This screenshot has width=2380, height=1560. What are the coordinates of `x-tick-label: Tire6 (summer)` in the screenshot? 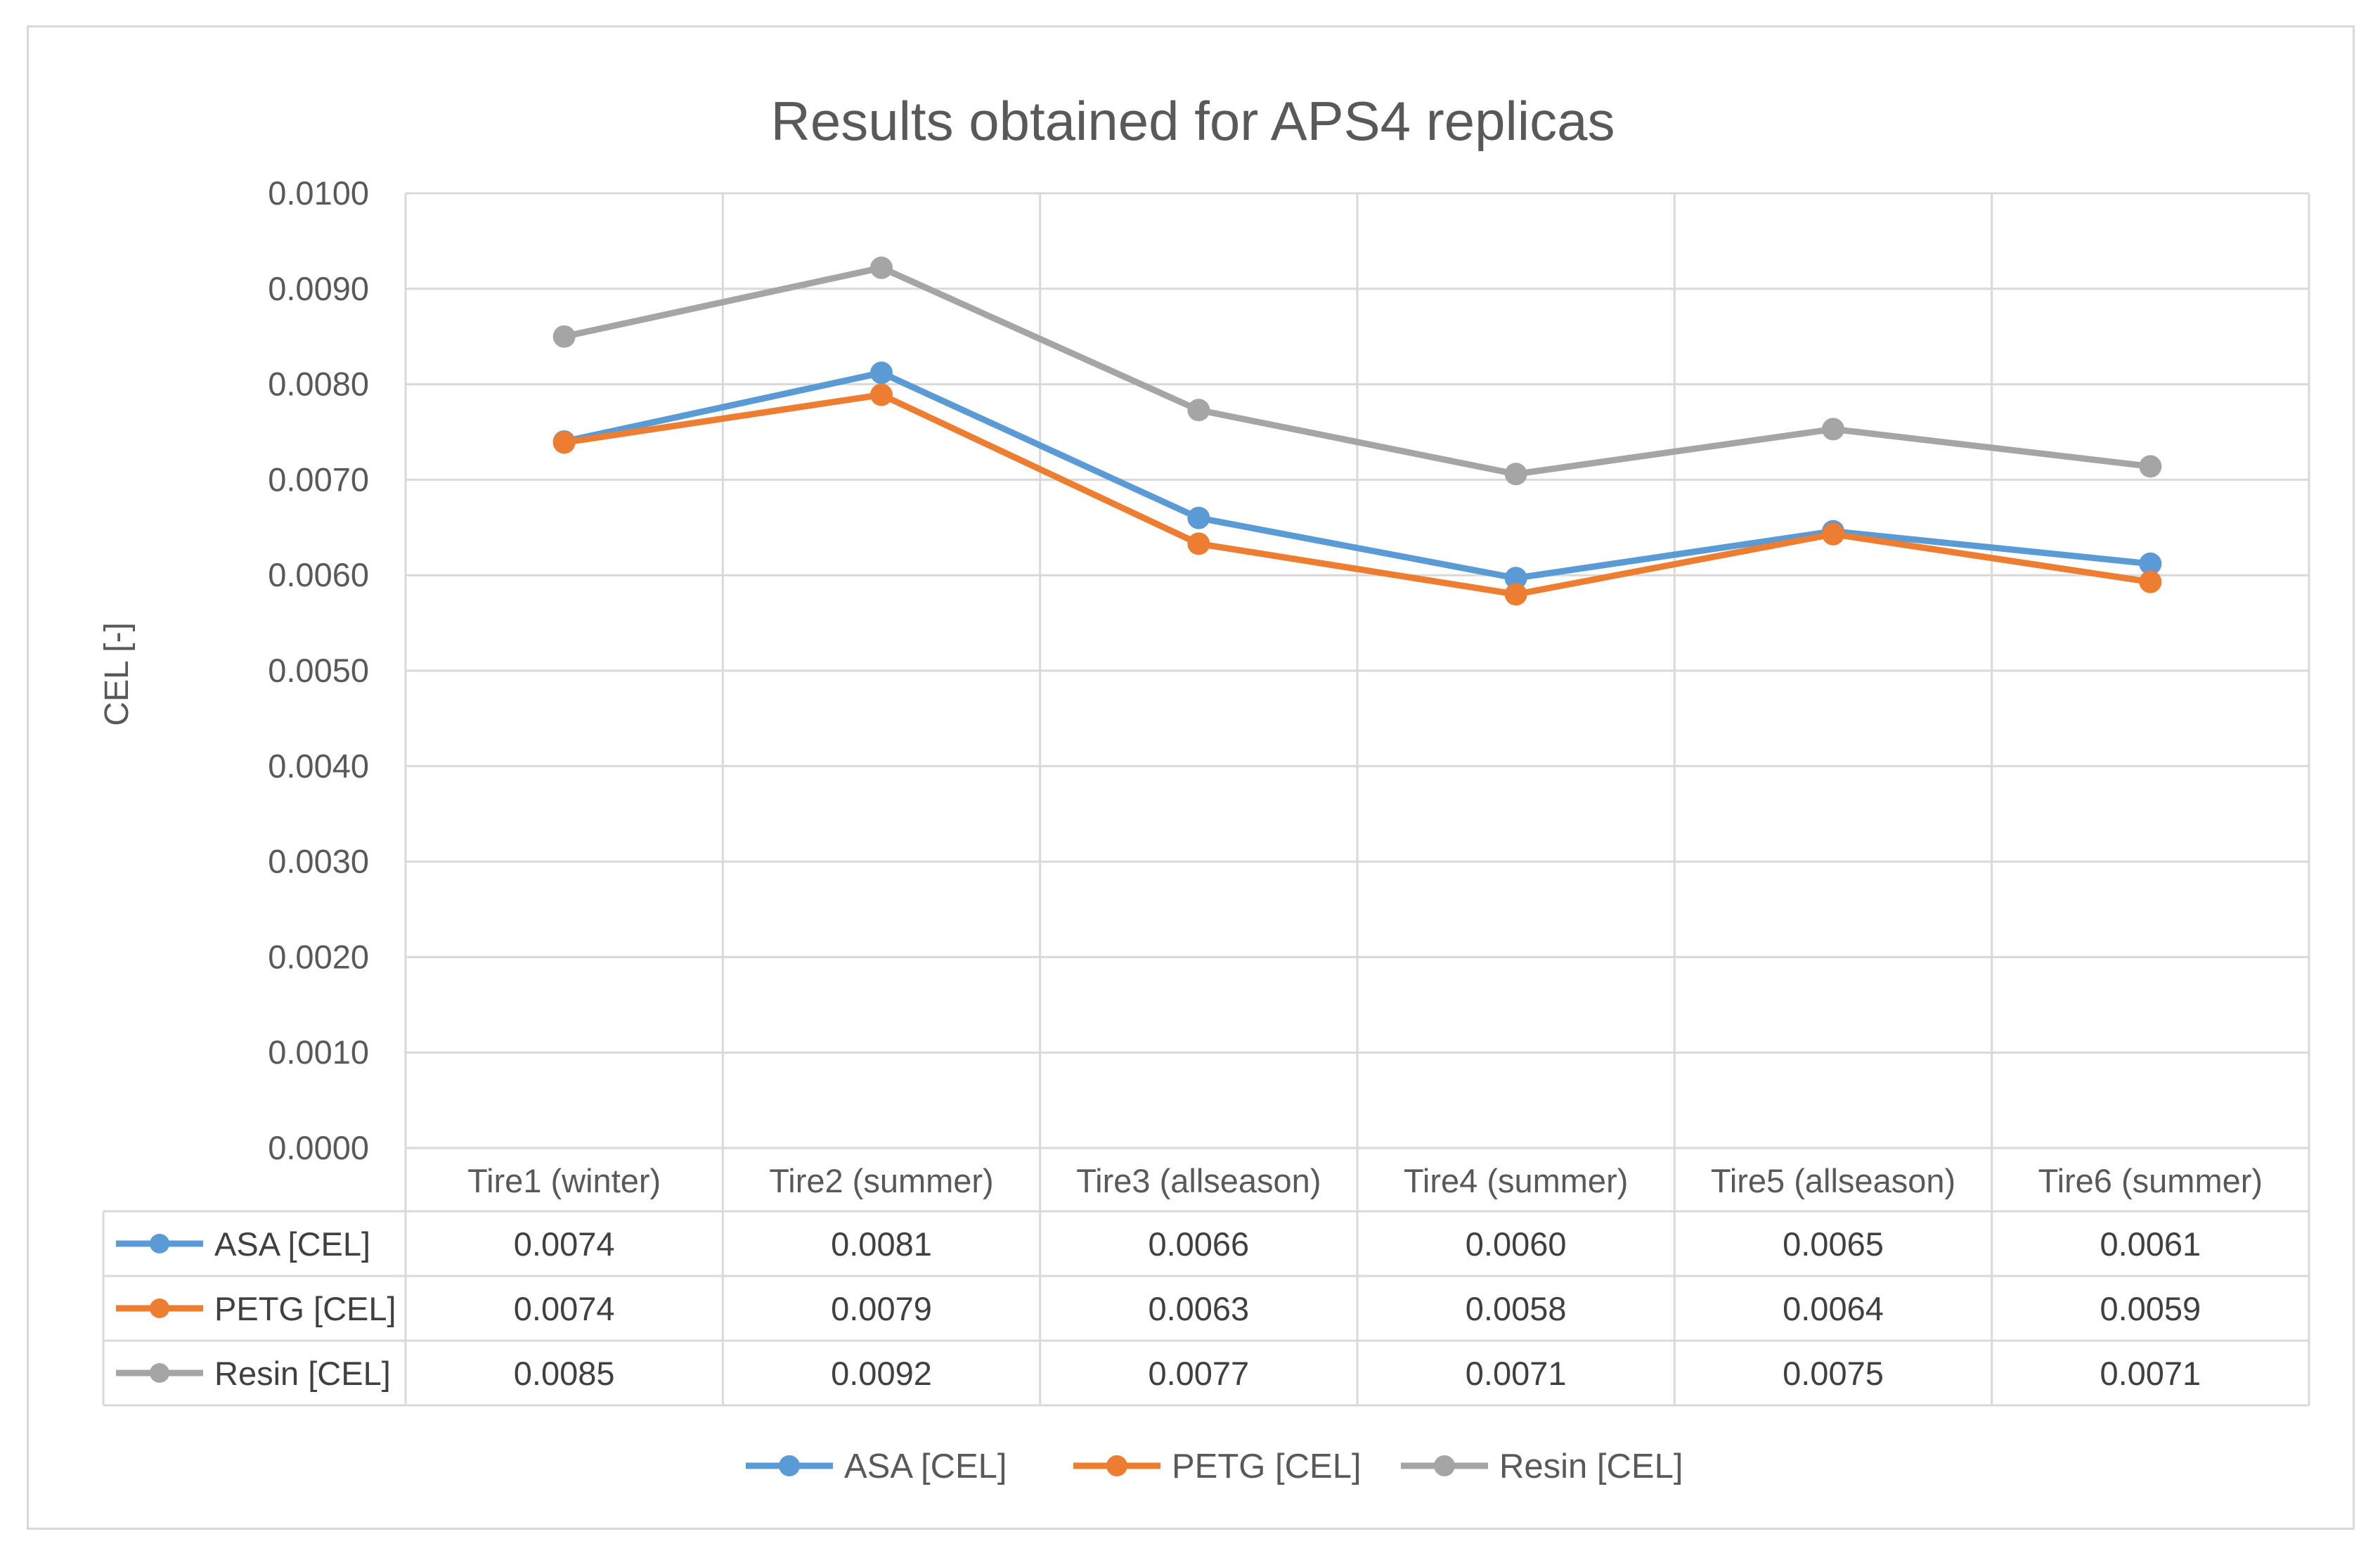 It's located at (2151, 1180).